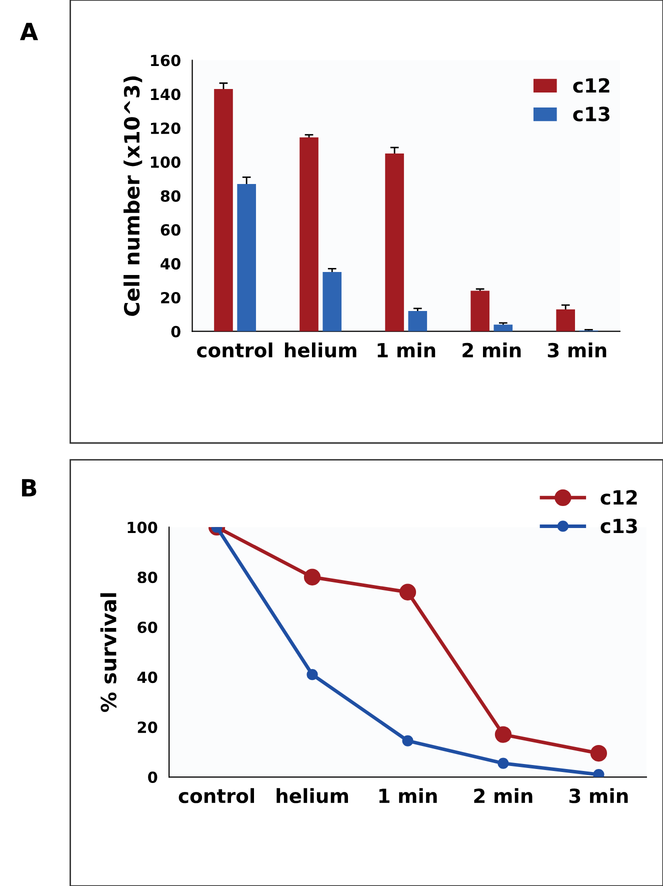  Describe the element at coordinates (165, 94) in the screenshot. I see `y-tick-label: 140` at that location.